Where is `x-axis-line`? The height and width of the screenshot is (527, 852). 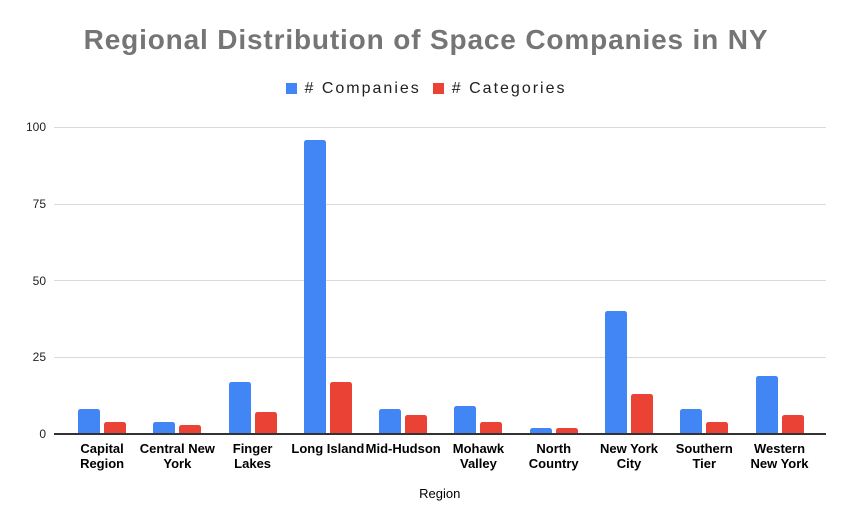 x-axis-line is located at coordinates (439, 434).